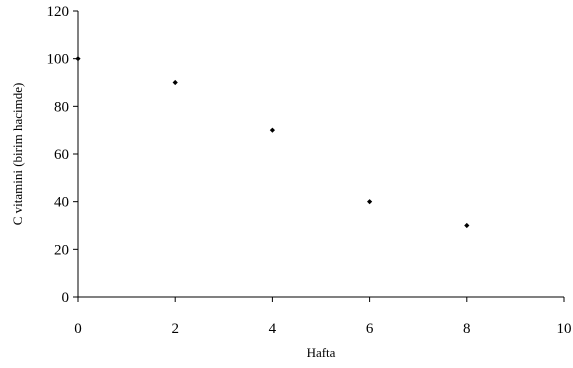 Image resolution: width=573 pixels, height=368 pixels. Describe the element at coordinates (58, 60) in the screenshot. I see `y-tick-label: 100` at that location.